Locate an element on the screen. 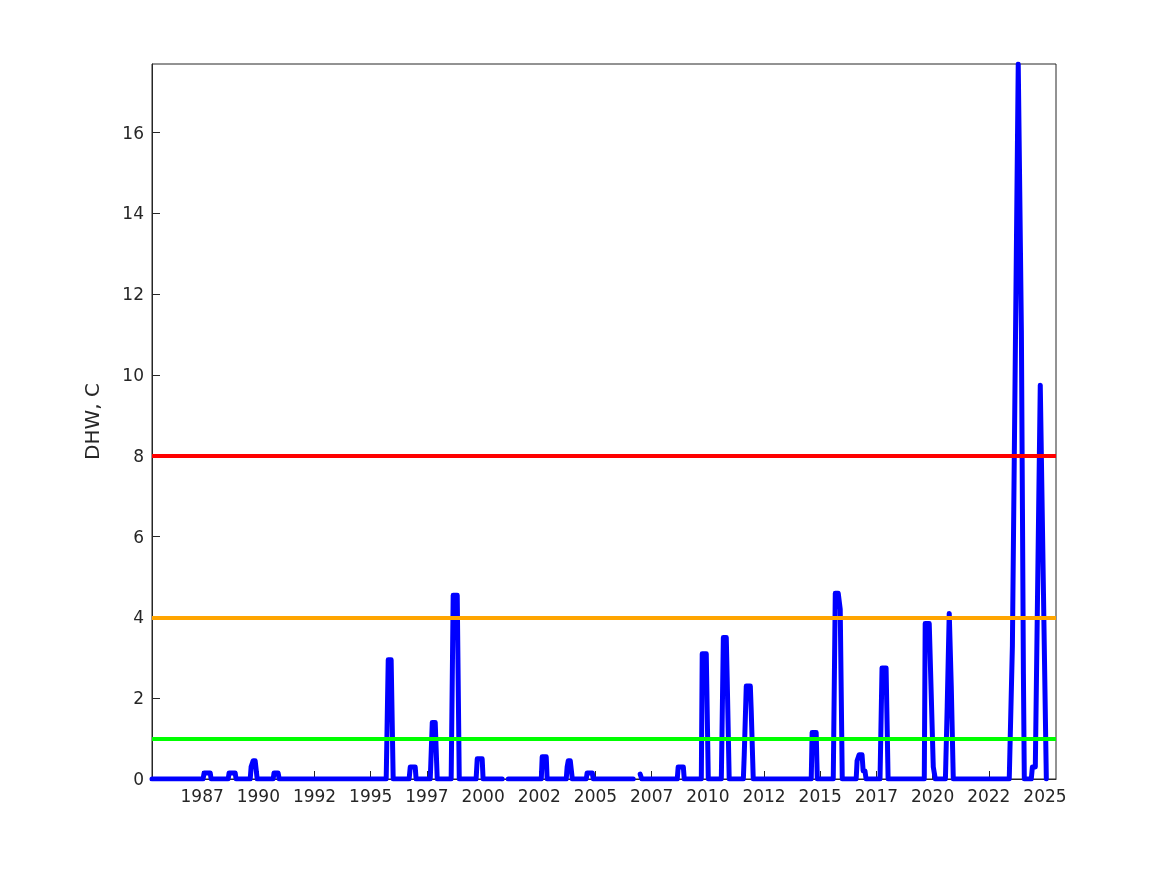 The image size is (1167, 875). x-tick-label: 2000 is located at coordinates (483, 795).